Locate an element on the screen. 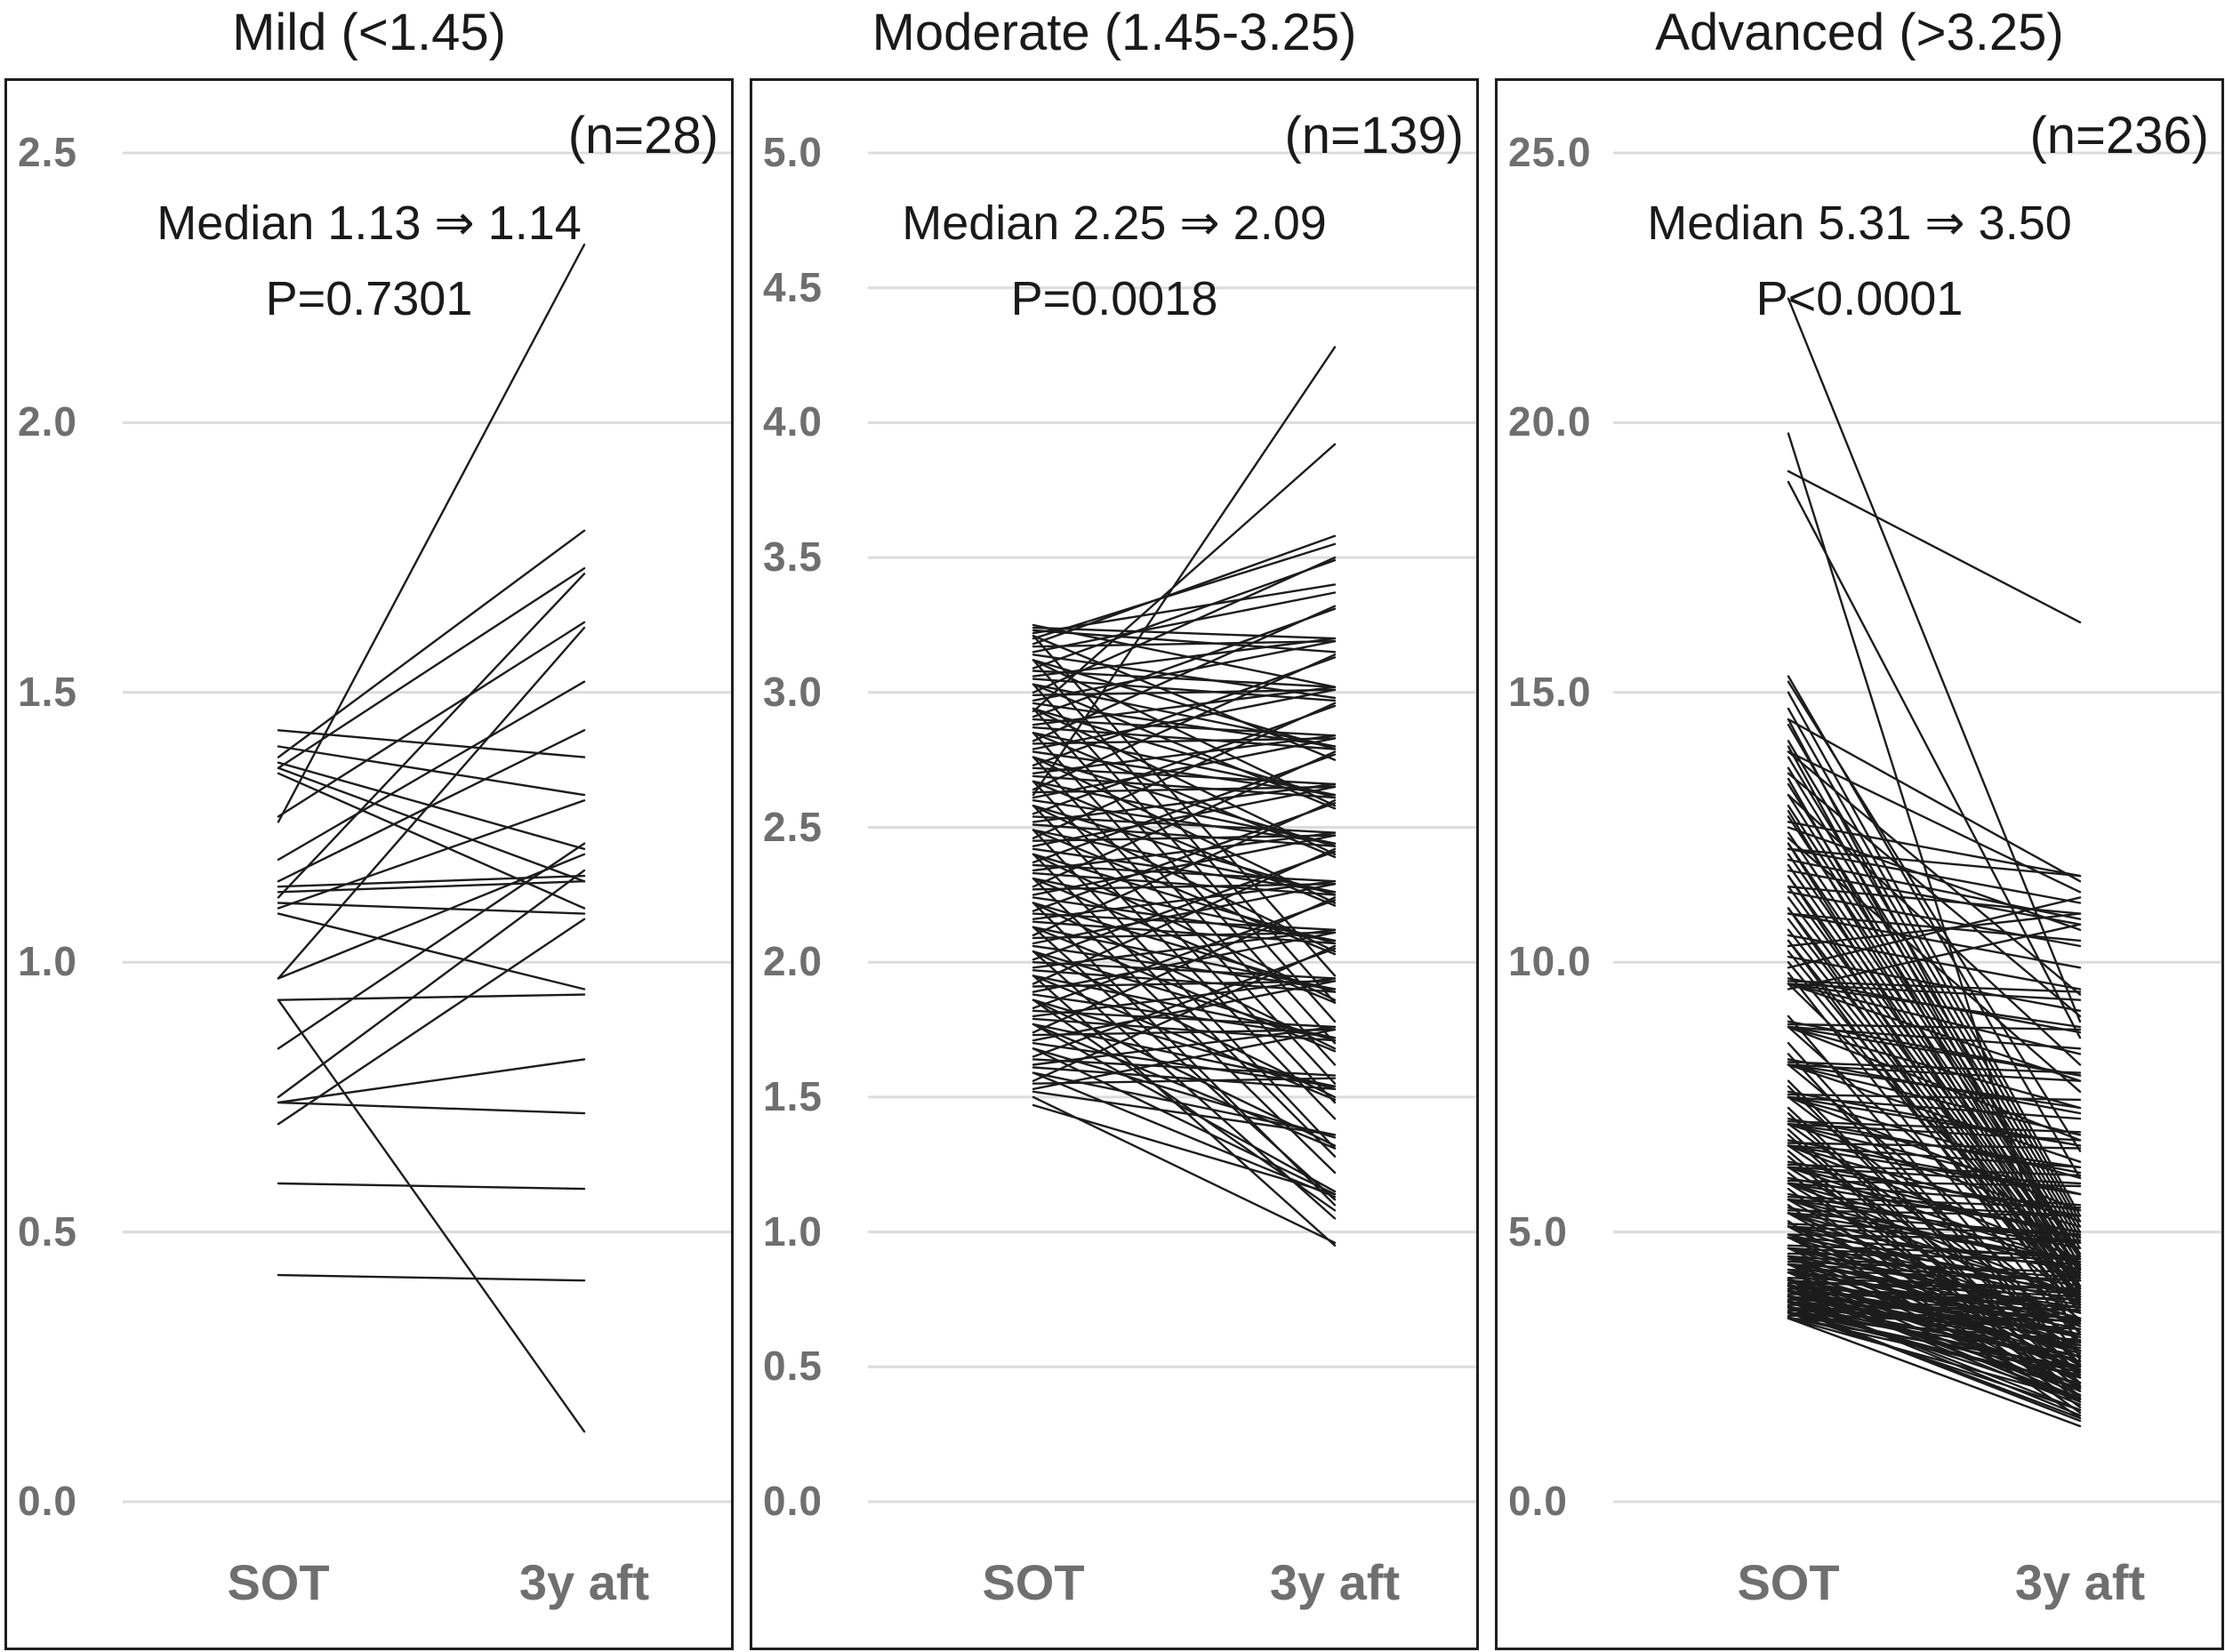 The height and width of the screenshot is (1652, 2225). y-tick-label: 4.0 is located at coordinates (793, 422).